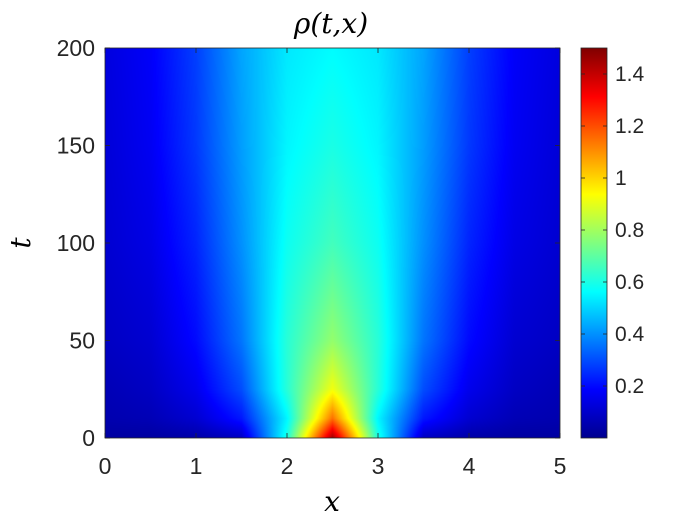 This screenshot has height=525, width=700. Describe the element at coordinates (613, 230) in the screenshot. I see `colorbar-ticks: 0.2 0.4 0.6 0.8 1 1.2 1.4` at that location.